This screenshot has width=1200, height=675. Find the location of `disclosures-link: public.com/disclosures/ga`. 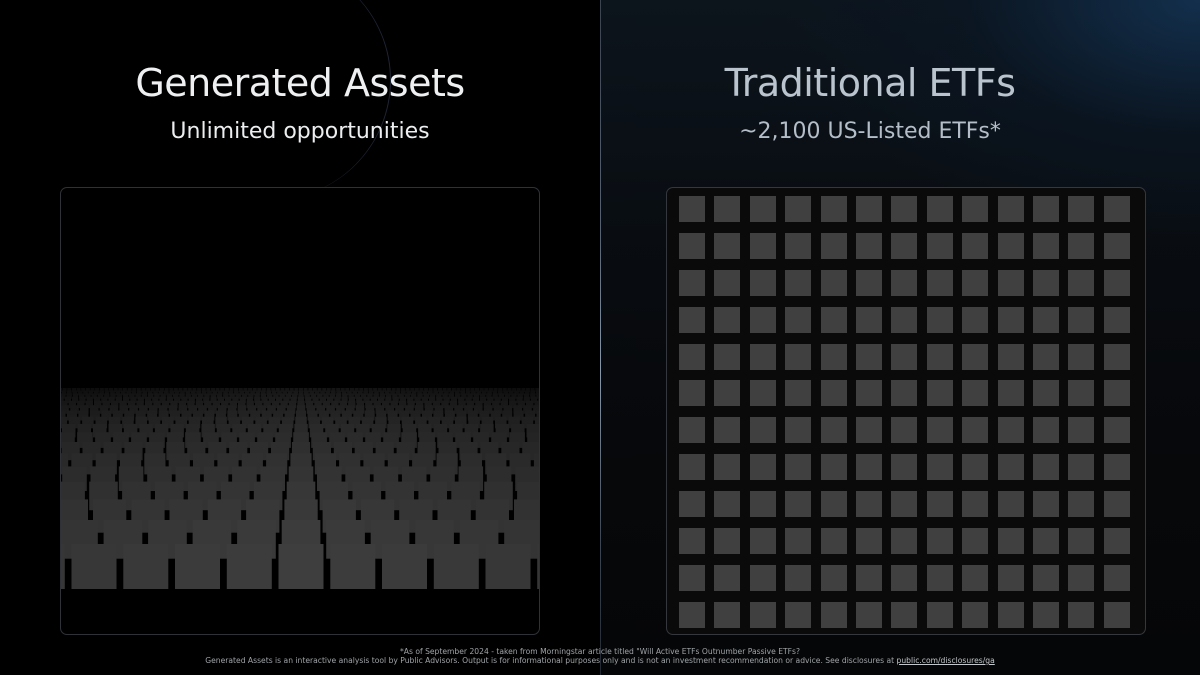

disclosures-link: public.com/disclosures/ga is located at coordinates (945, 660).